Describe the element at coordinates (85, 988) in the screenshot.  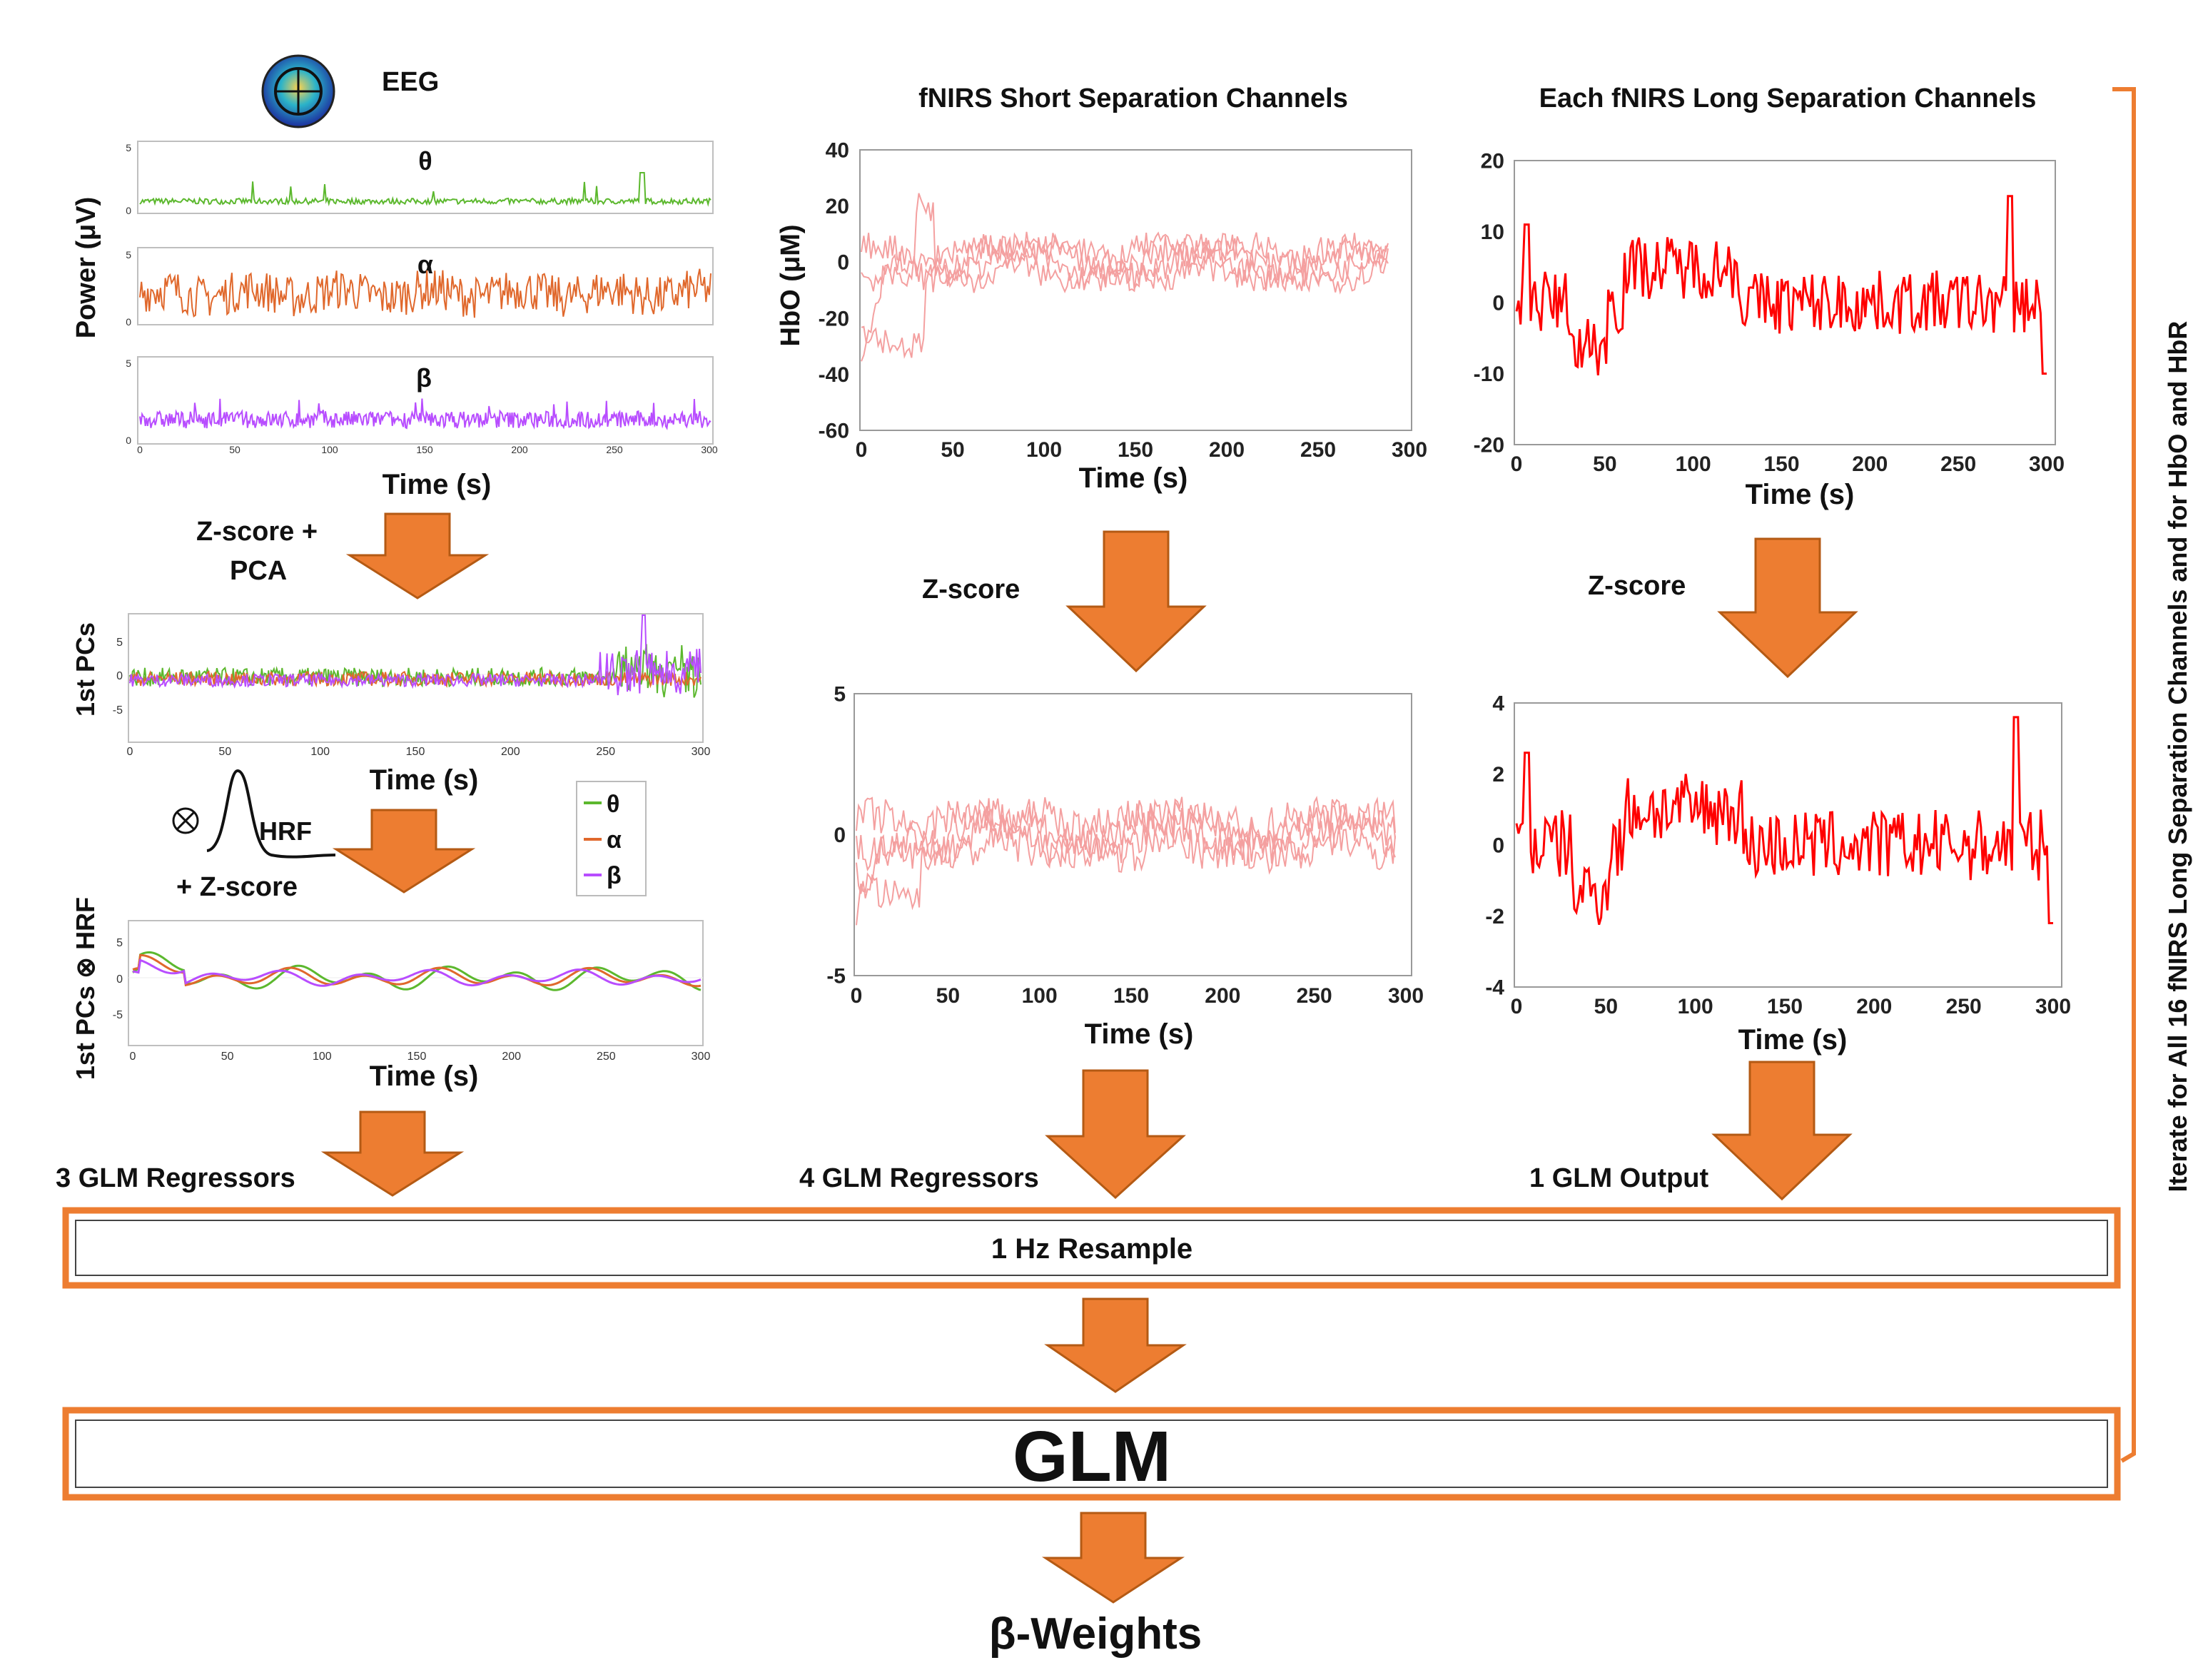
I see `conv-ylabel: 1st PCs ⊗ HRF` at that location.